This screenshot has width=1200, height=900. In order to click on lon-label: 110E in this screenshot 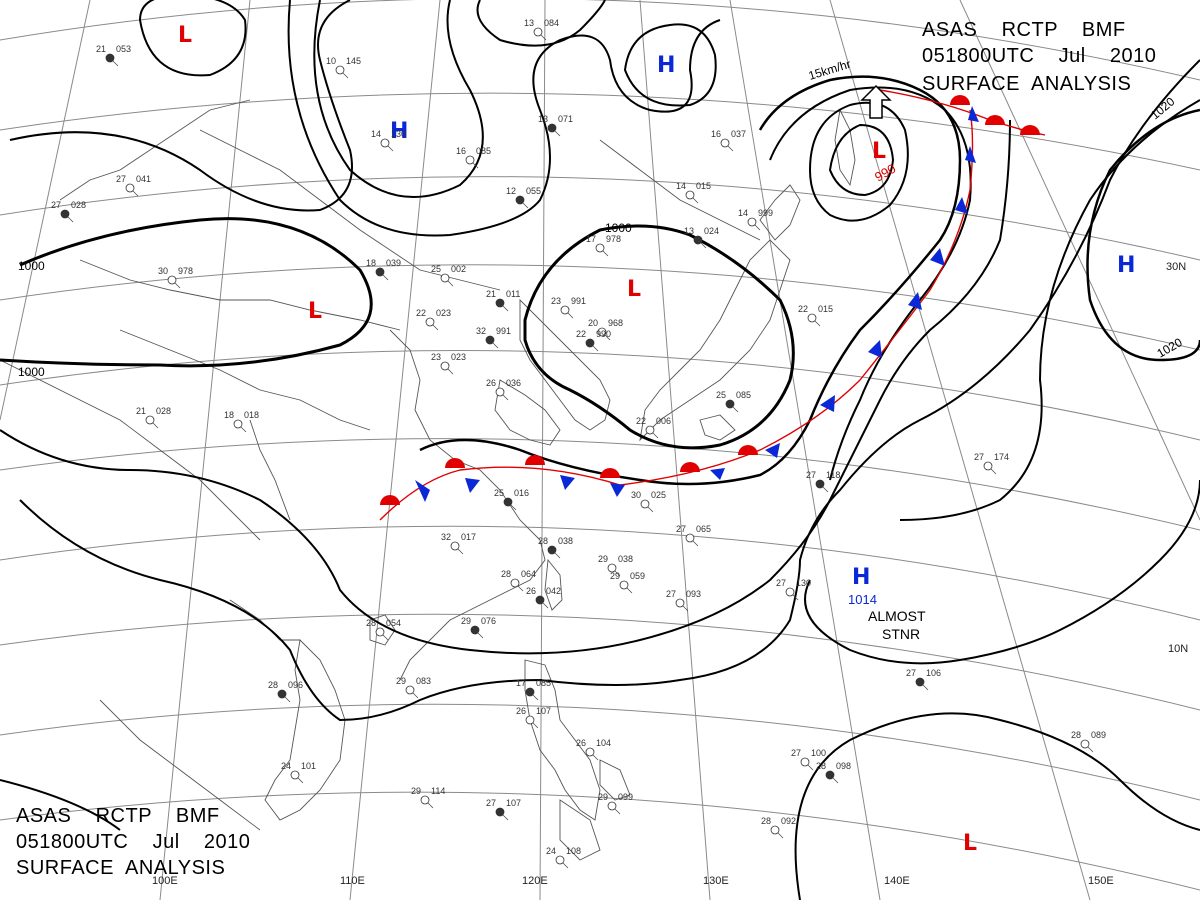, I will do `click(352, 881)`.